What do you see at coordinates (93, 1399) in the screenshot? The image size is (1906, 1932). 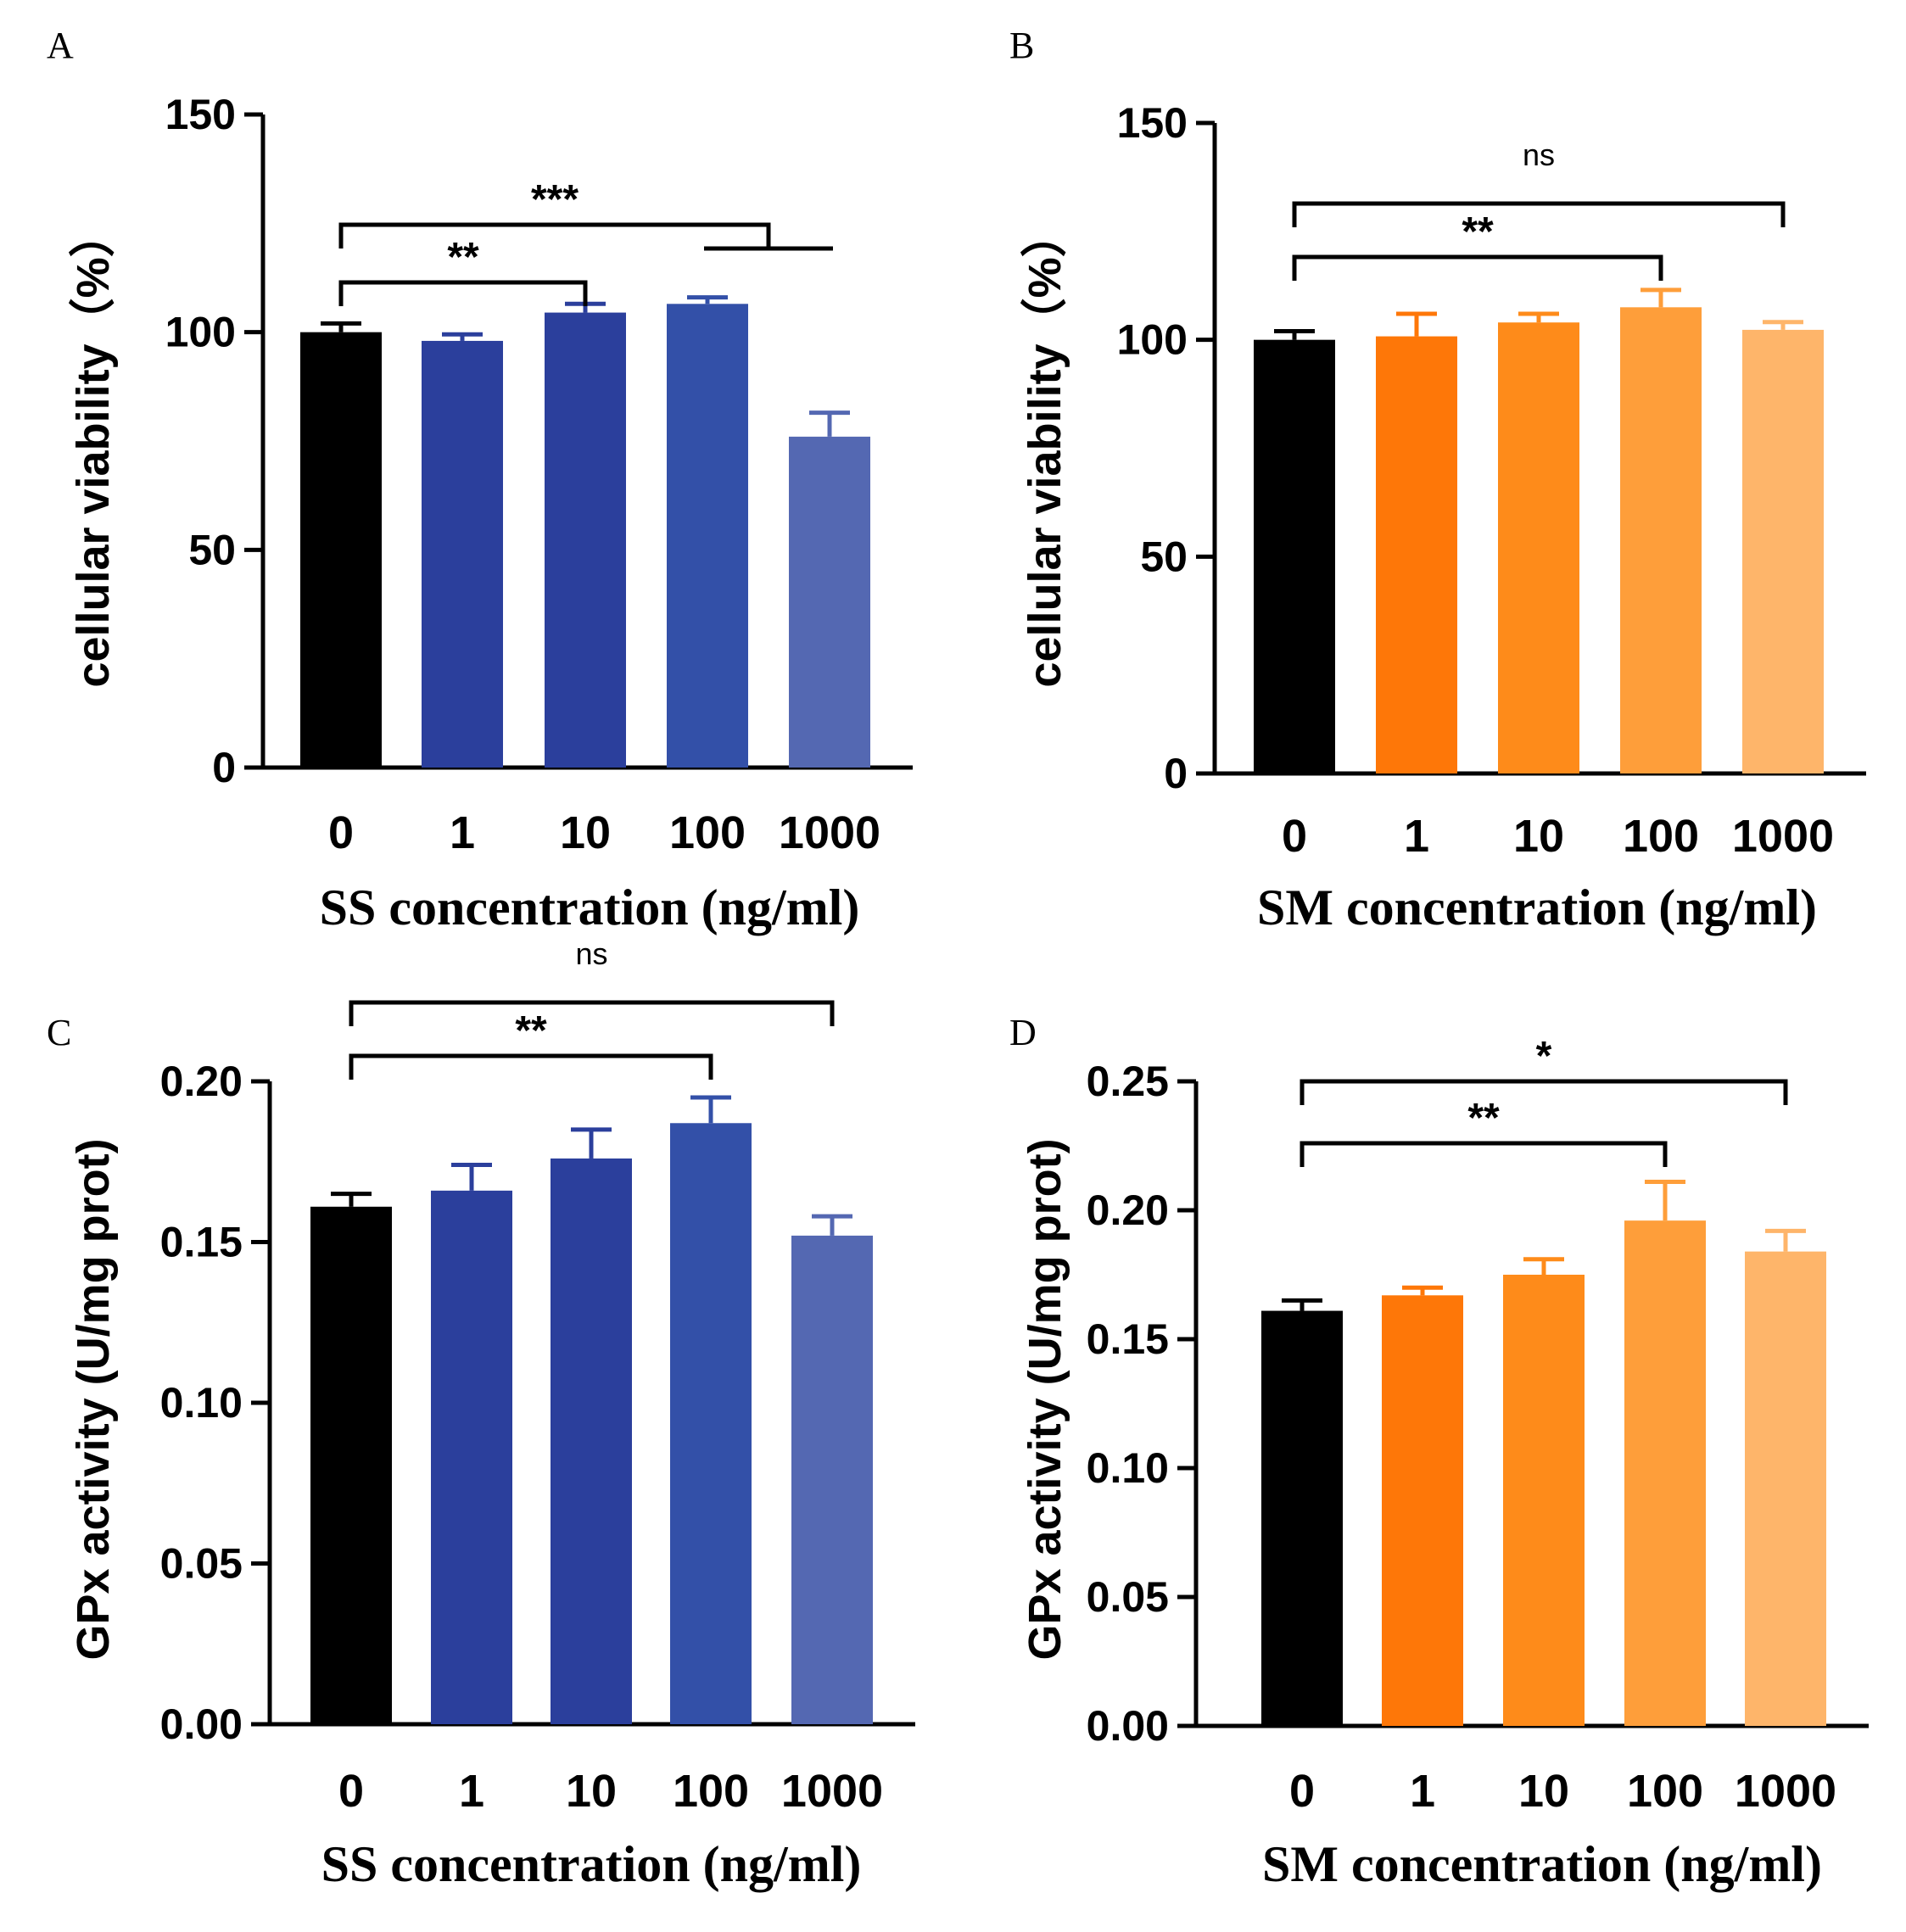 I see `y-axis-title-c: GPx activity (U/mg prot)` at bounding box center [93, 1399].